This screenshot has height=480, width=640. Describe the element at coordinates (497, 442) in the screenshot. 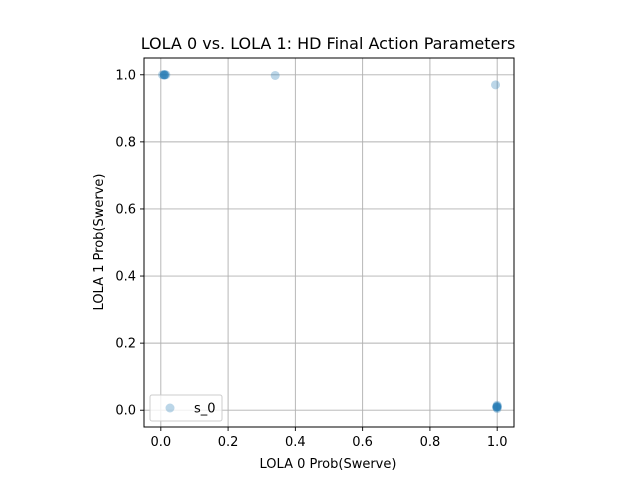

I see `x-tick-label: 1.0` at that location.